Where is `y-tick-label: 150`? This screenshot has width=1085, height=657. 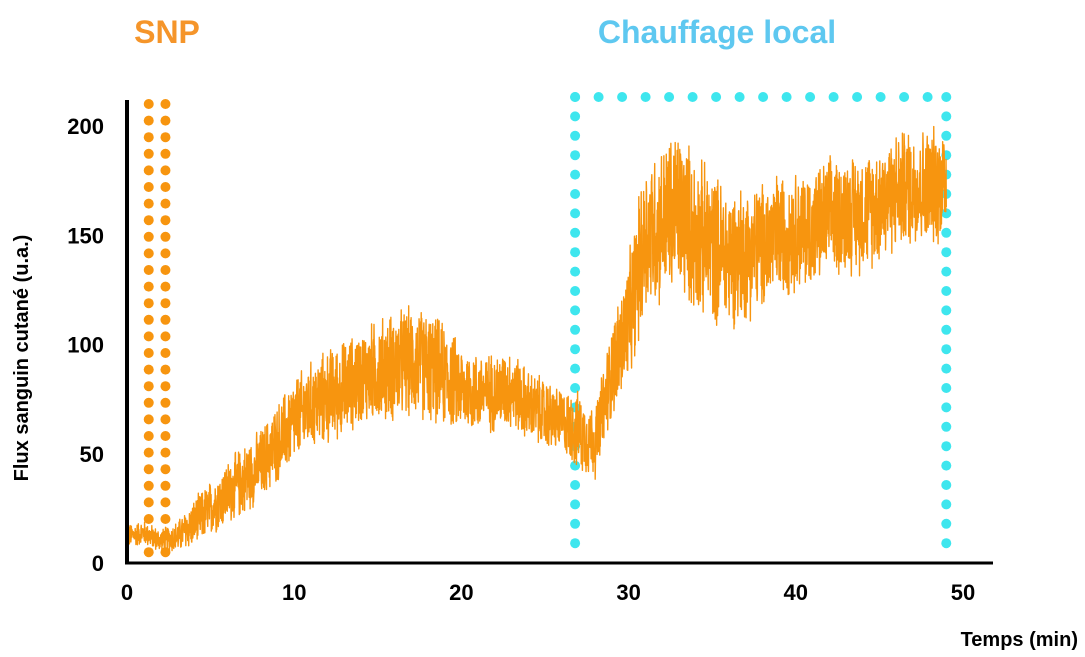 y-tick-label: 150 is located at coordinates (85, 235).